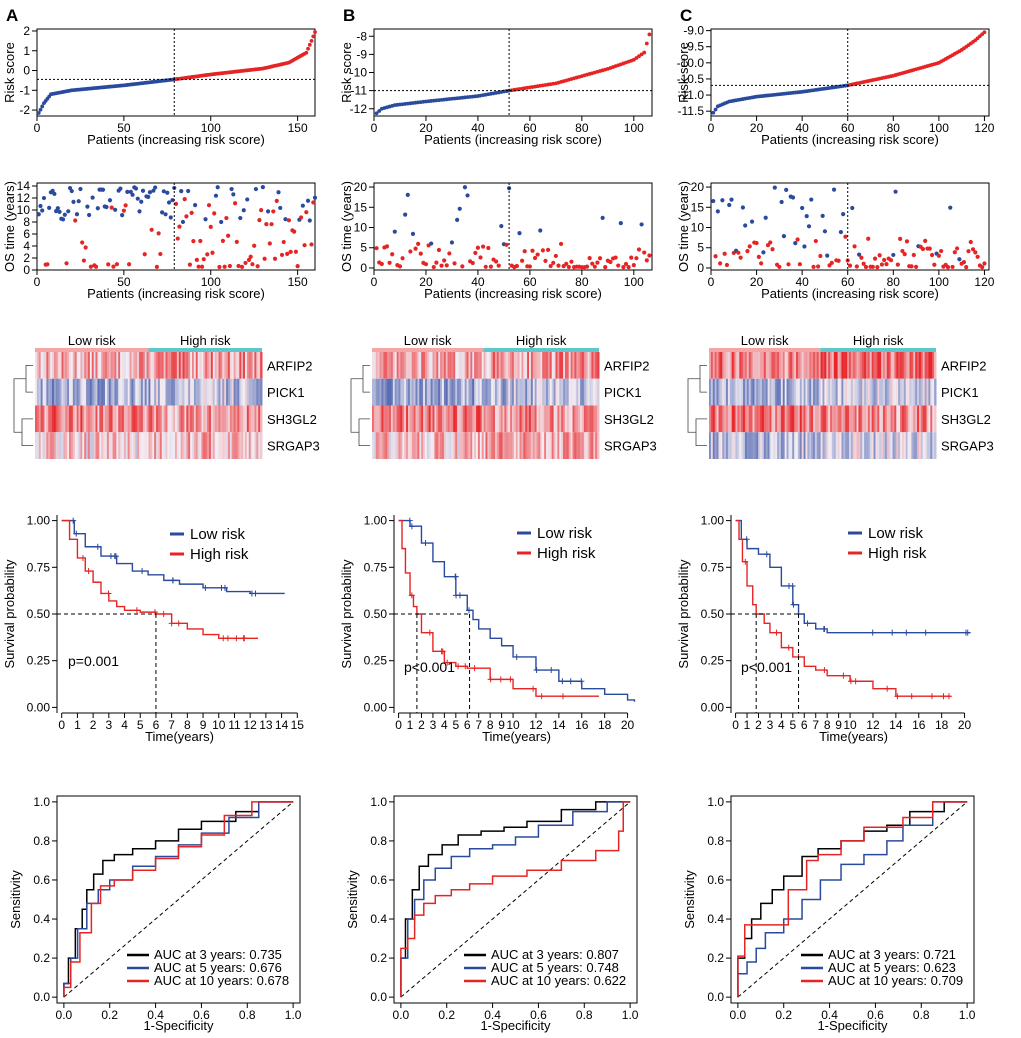 The width and height of the screenshot is (1021, 1038). Describe the element at coordinates (286, 392) in the screenshot. I see `gene-label-pick1: PICK1` at that location.